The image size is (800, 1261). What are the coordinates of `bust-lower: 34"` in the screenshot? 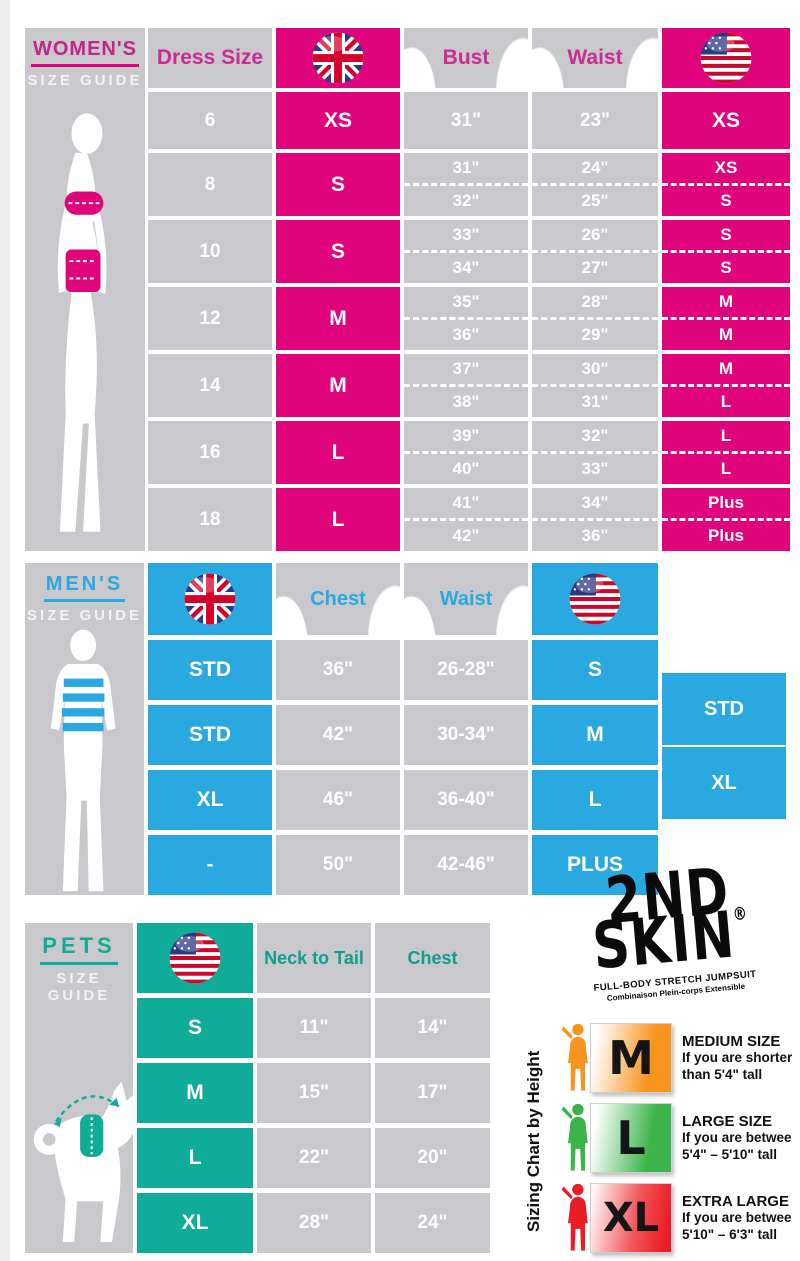 It's located at (466, 267).